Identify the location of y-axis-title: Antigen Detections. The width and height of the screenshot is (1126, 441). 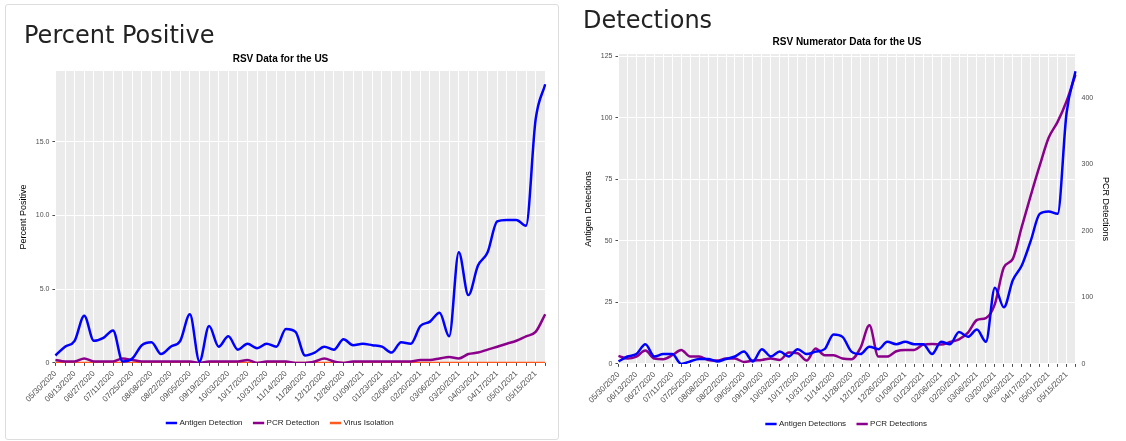
(587, 208).